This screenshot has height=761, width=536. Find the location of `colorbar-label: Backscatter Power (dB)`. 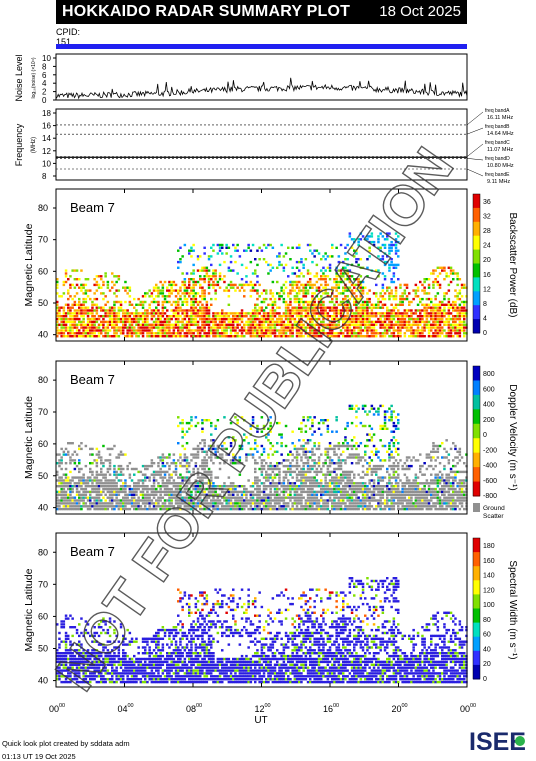

colorbar-label: Backscatter Power (dB) is located at coordinates (512, 264).